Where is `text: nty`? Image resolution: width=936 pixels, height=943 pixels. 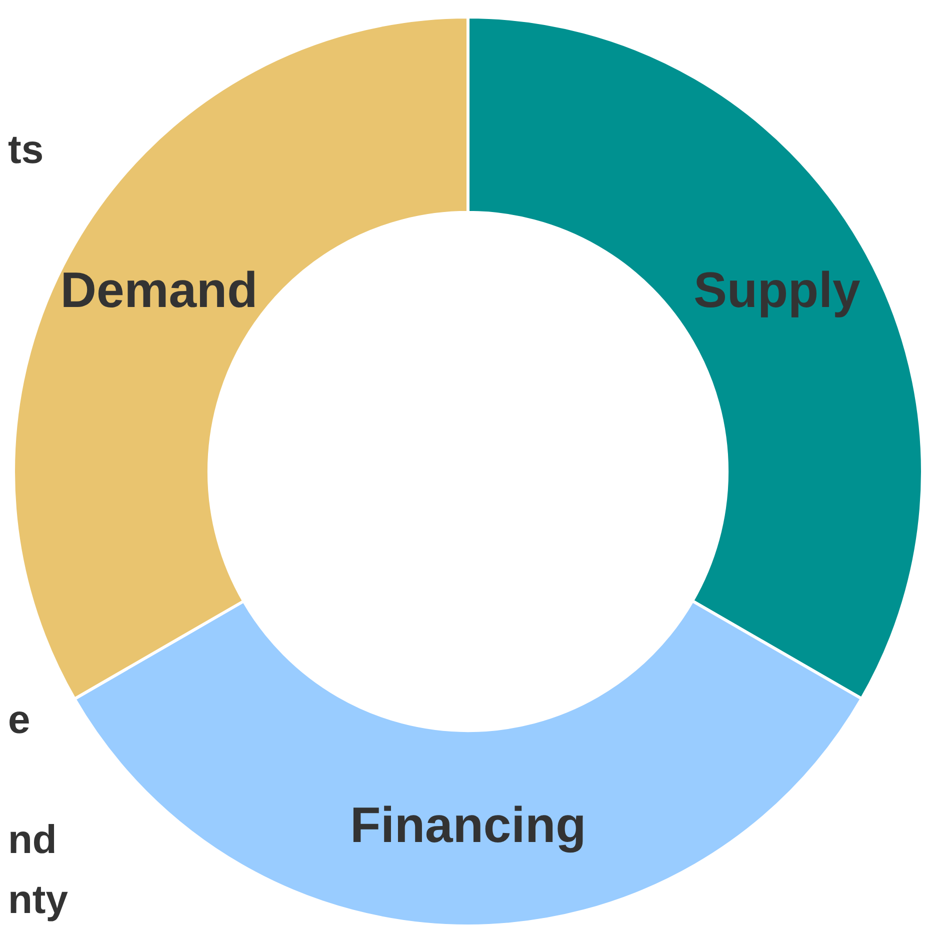 text: nty is located at coordinates (38, 900).